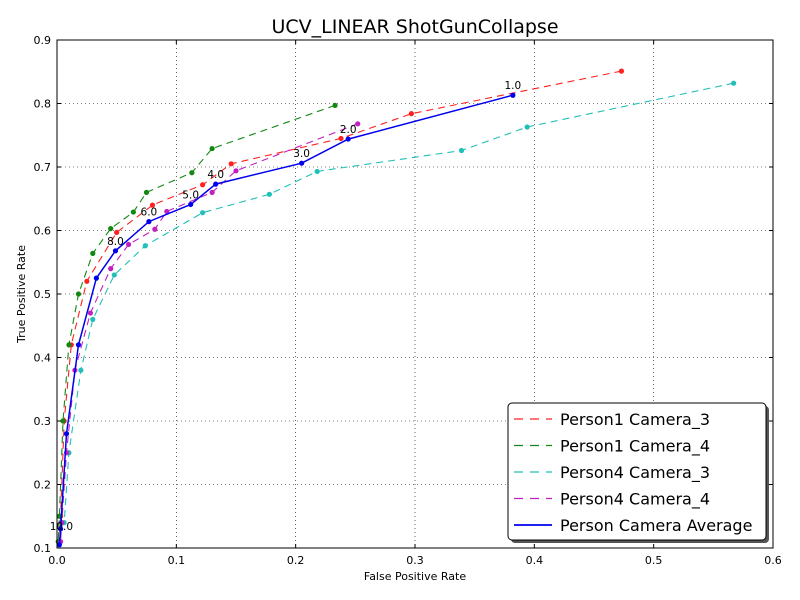 This screenshot has height=600, width=800. What do you see at coordinates (43, 231) in the screenshot?
I see `y-tick-label: 0.6` at bounding box center [43, 231].